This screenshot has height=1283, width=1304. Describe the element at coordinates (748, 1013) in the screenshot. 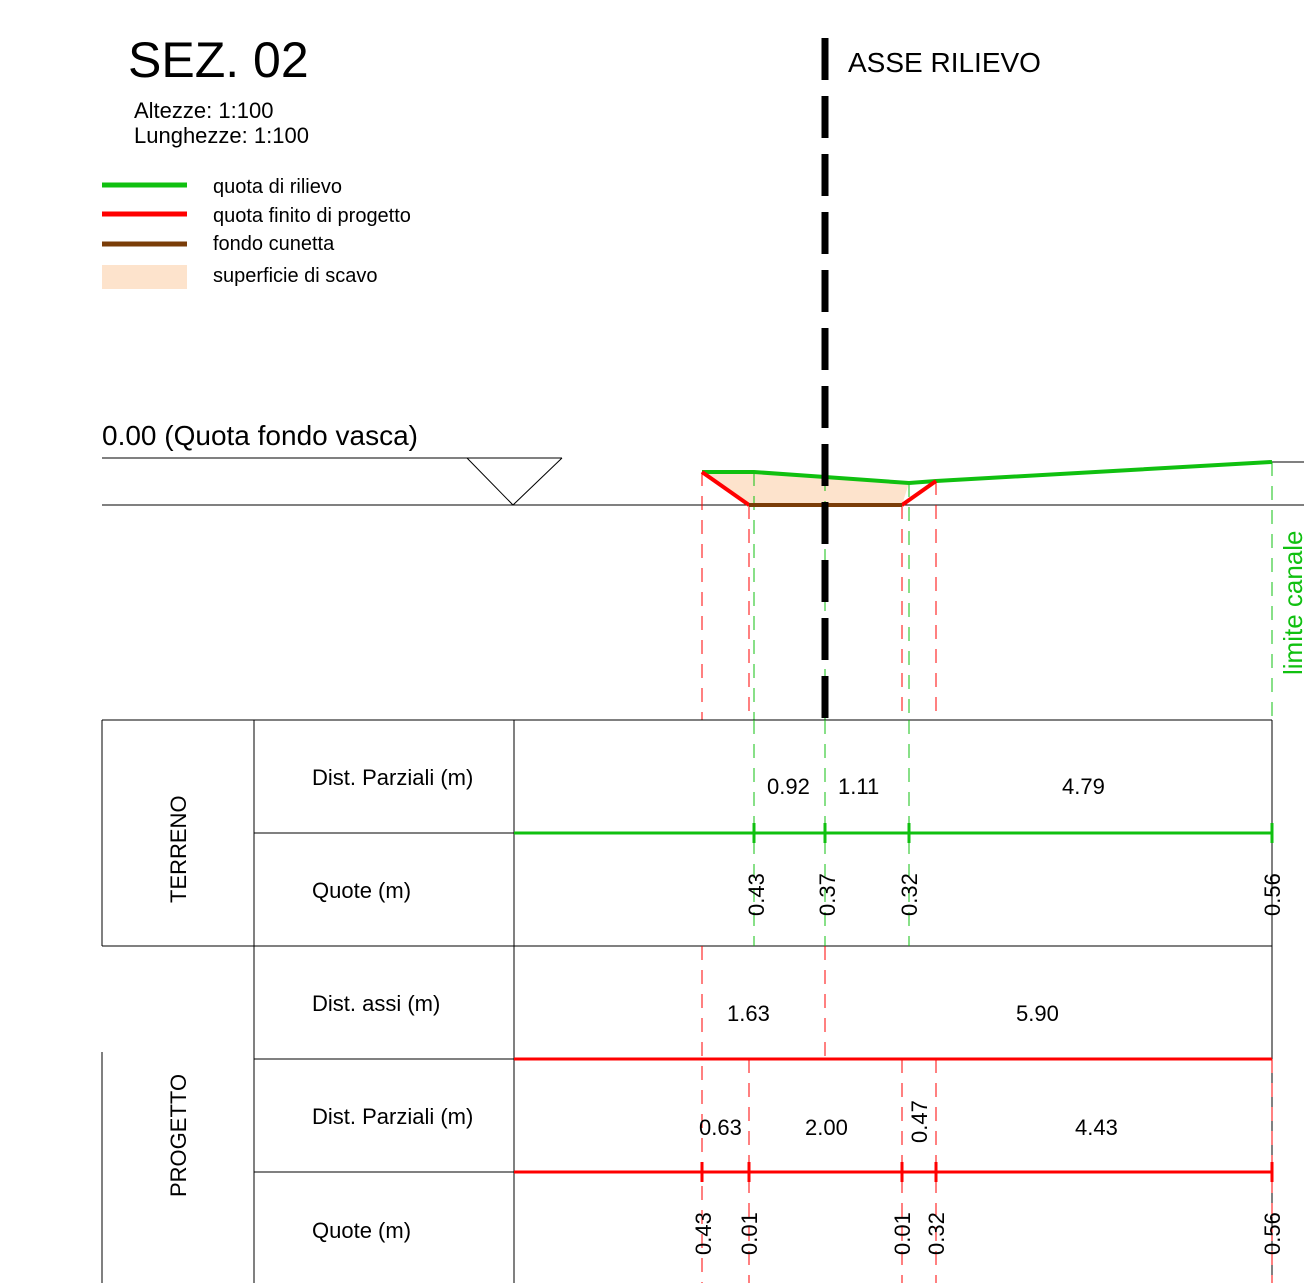

I see `progetto-assi-value: 1.63` at that location.